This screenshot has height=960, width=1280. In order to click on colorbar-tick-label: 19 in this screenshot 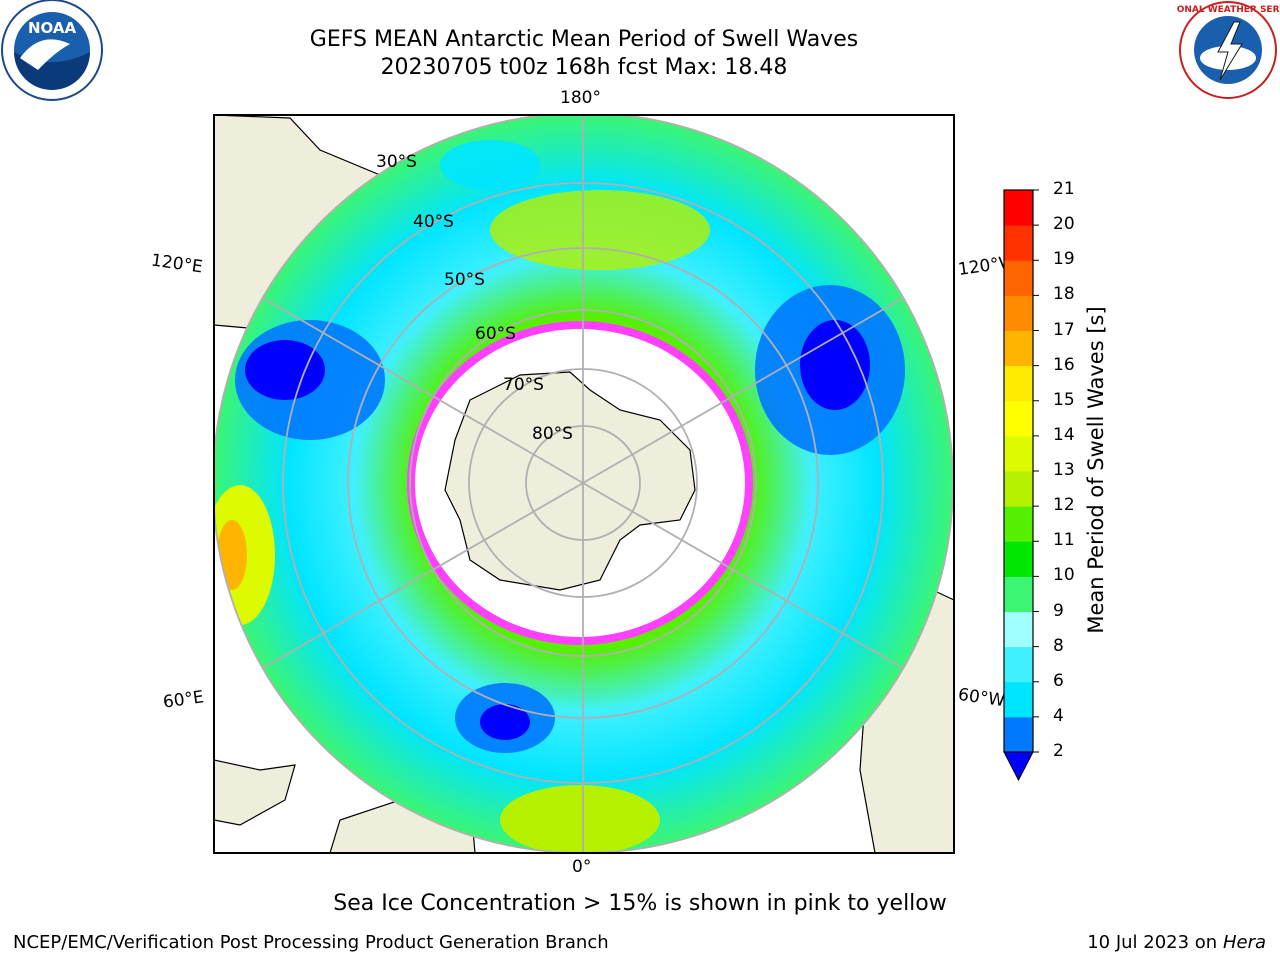, I will do `click(1064, 259)`.